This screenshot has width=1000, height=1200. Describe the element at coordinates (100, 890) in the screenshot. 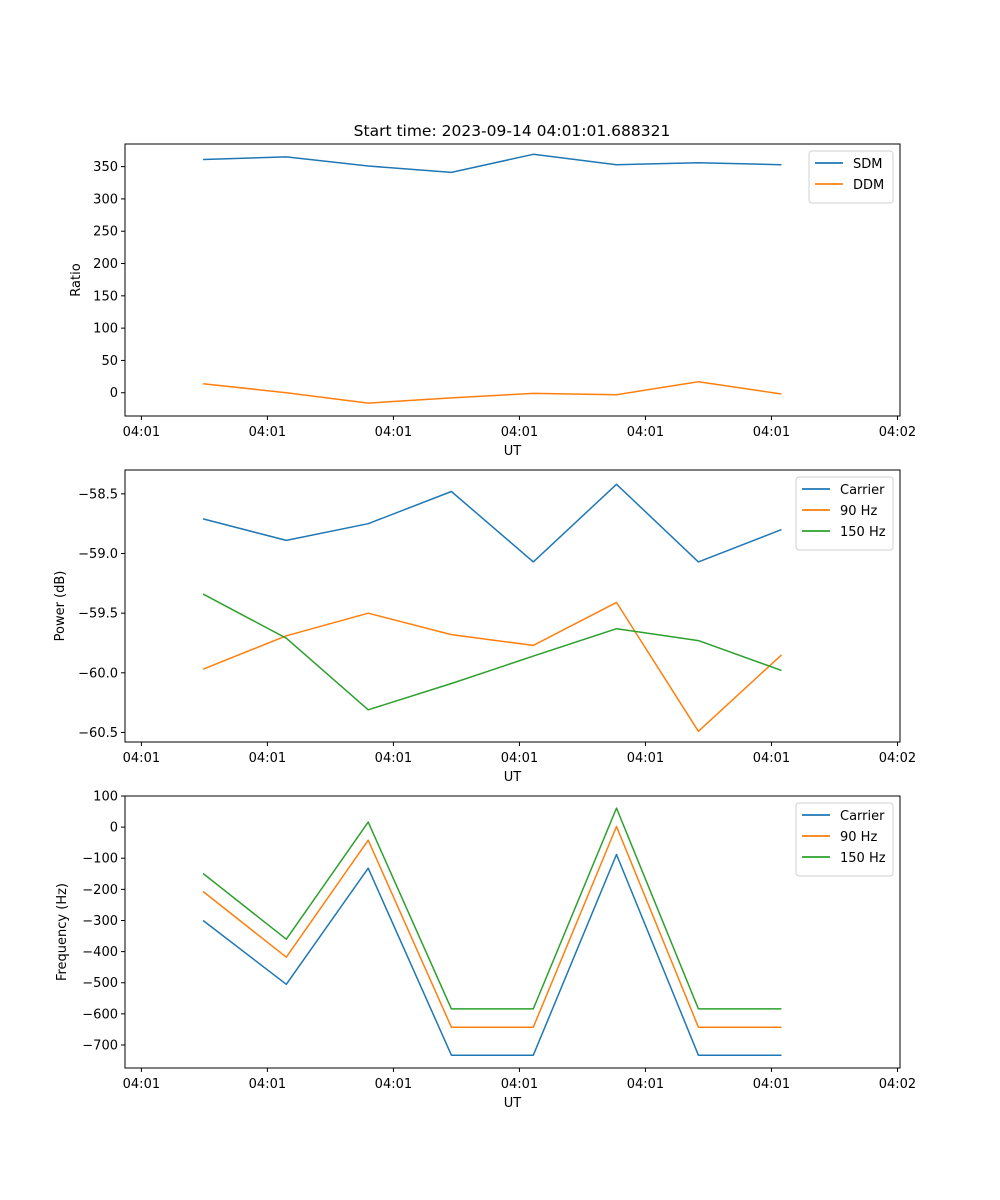

I see `y-tick-label: −200` at that location.